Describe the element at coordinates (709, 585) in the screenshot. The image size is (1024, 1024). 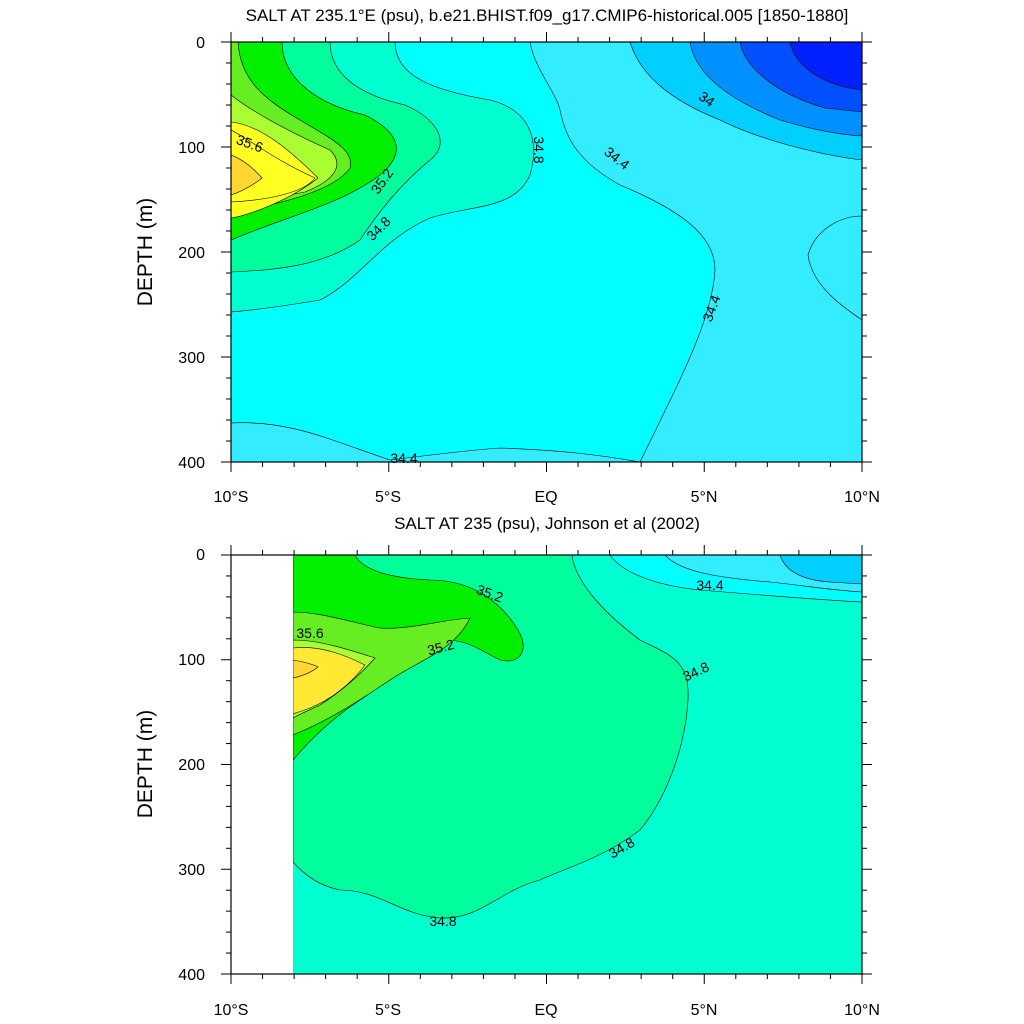
I see `bottom-contour-label: 34.4` at that location.